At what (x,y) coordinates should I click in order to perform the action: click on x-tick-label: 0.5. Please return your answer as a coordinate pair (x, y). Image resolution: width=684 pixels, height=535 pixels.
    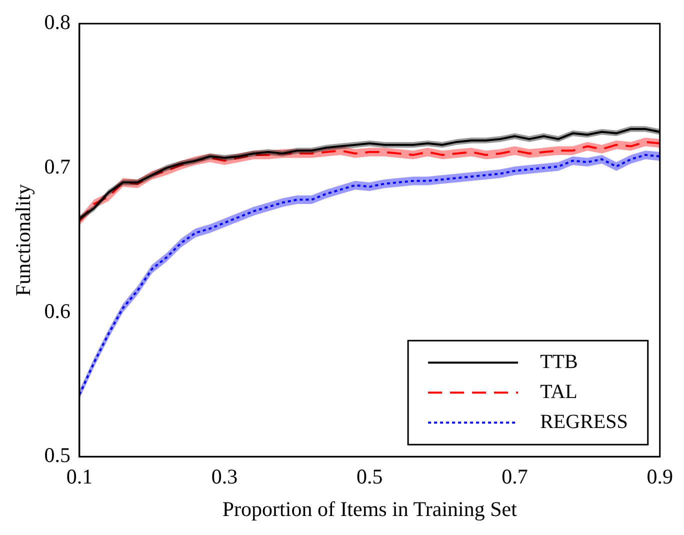
    Looking at the image, I should click on (369, 476).